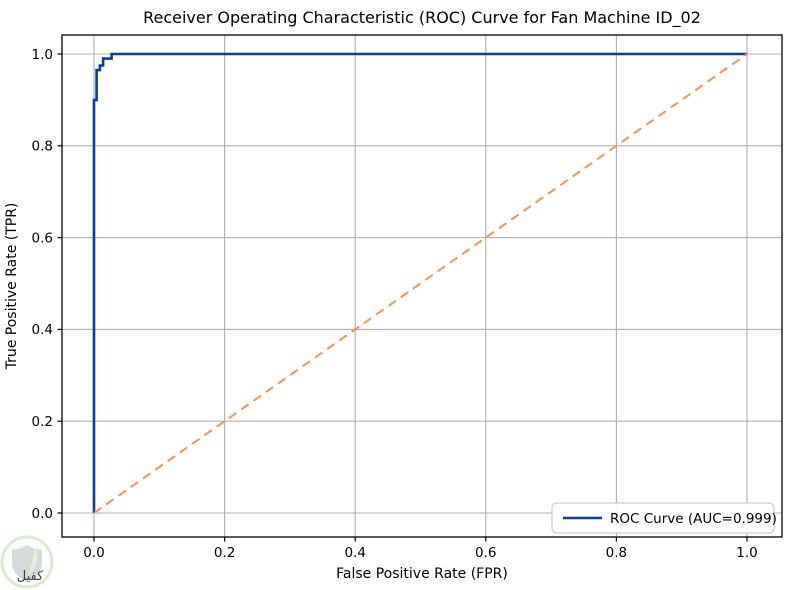  I want to click on x-tick-label: 0.2, so click(224, 553).